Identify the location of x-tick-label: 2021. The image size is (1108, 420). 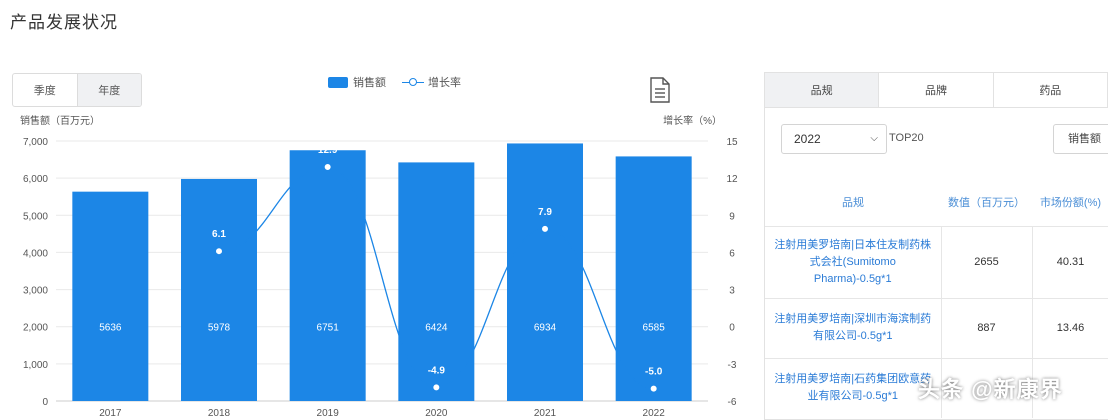
(545, 413).